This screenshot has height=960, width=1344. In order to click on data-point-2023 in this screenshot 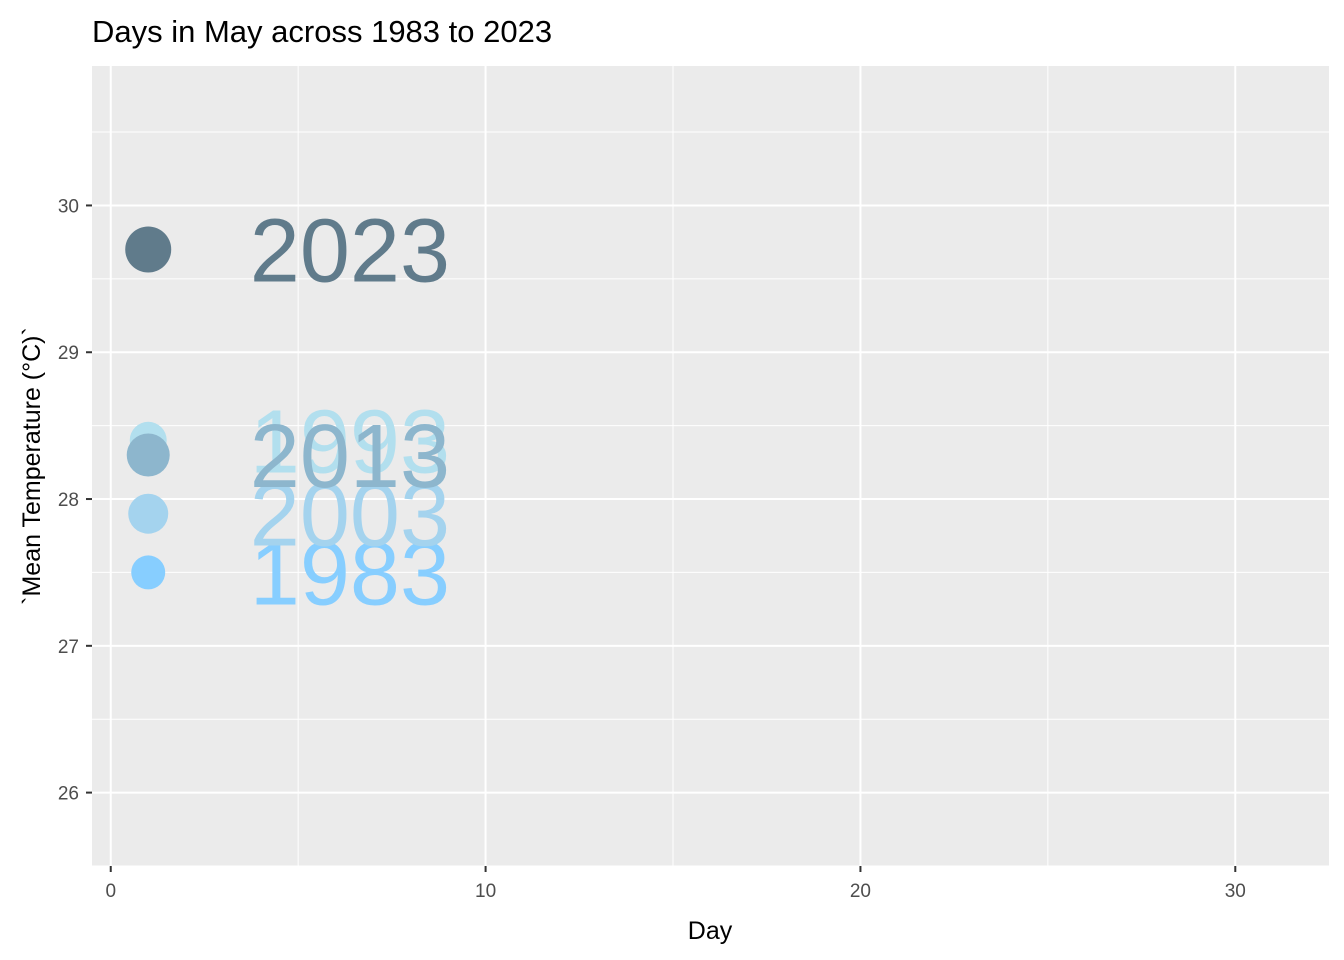, I will do `click(148, 249)`.